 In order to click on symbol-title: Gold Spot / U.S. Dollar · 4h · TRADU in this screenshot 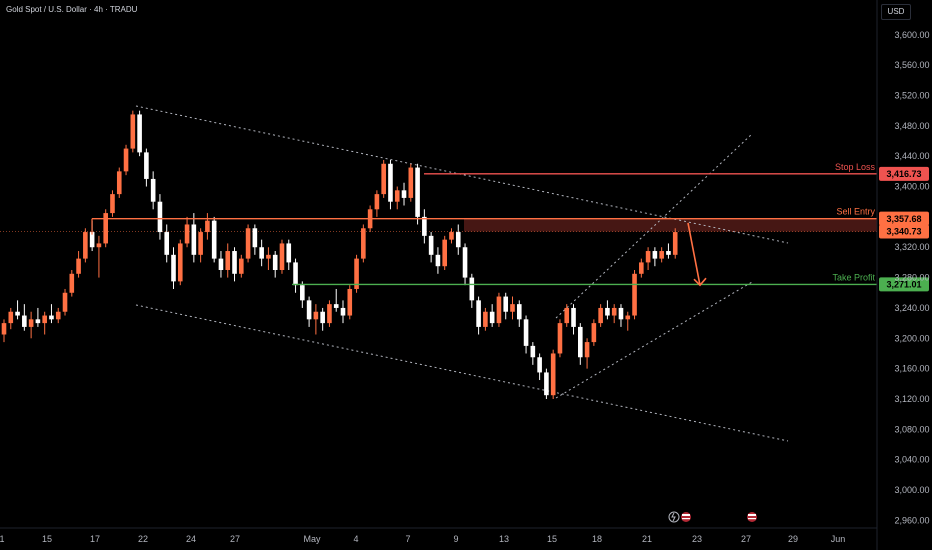, I will do `click(72, 9)`.